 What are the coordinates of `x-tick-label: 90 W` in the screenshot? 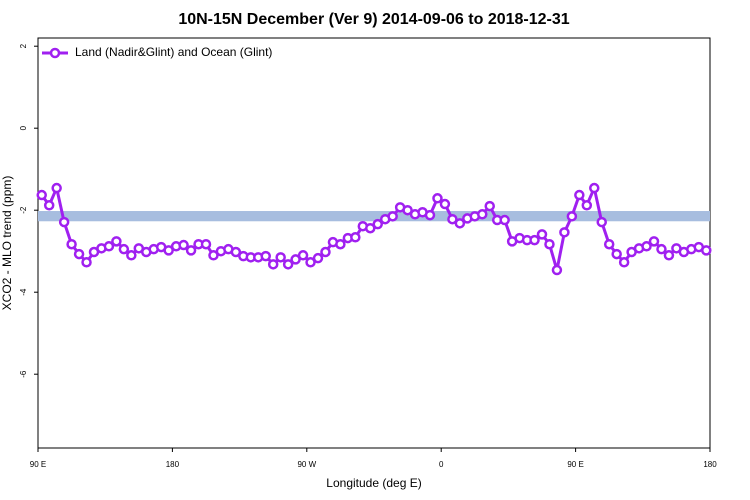 It's located at (306, 464).